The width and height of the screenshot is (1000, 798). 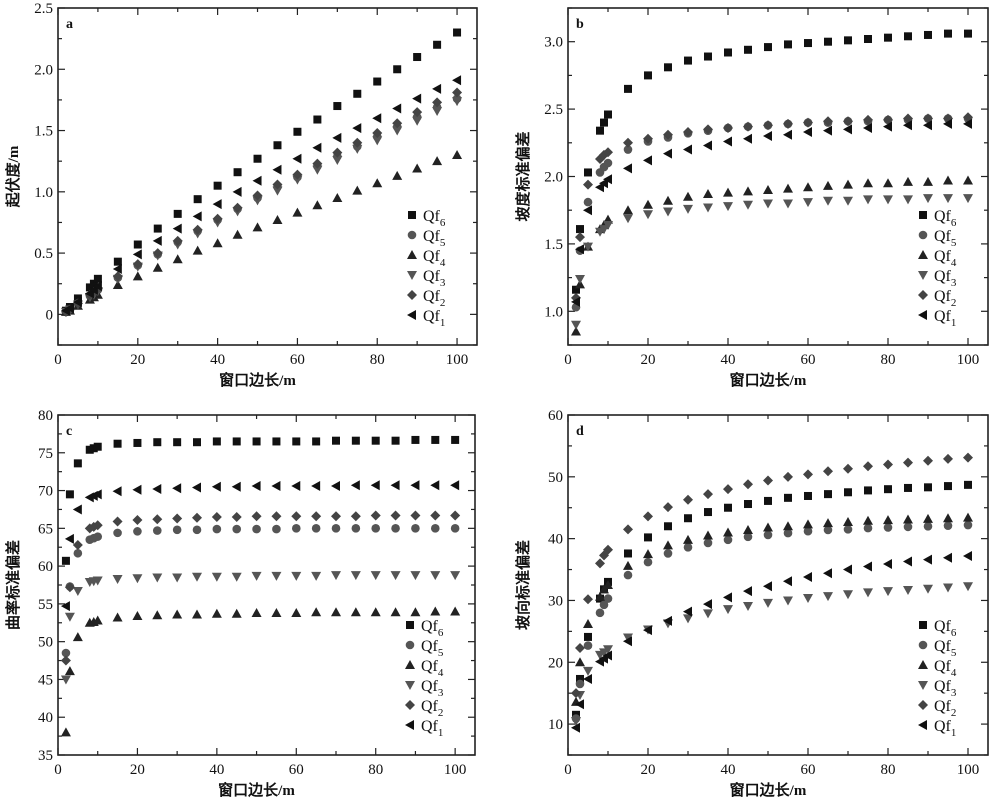 I want to click on y-axis-label: 坡向标准偏差, so click(x=523, y=585).